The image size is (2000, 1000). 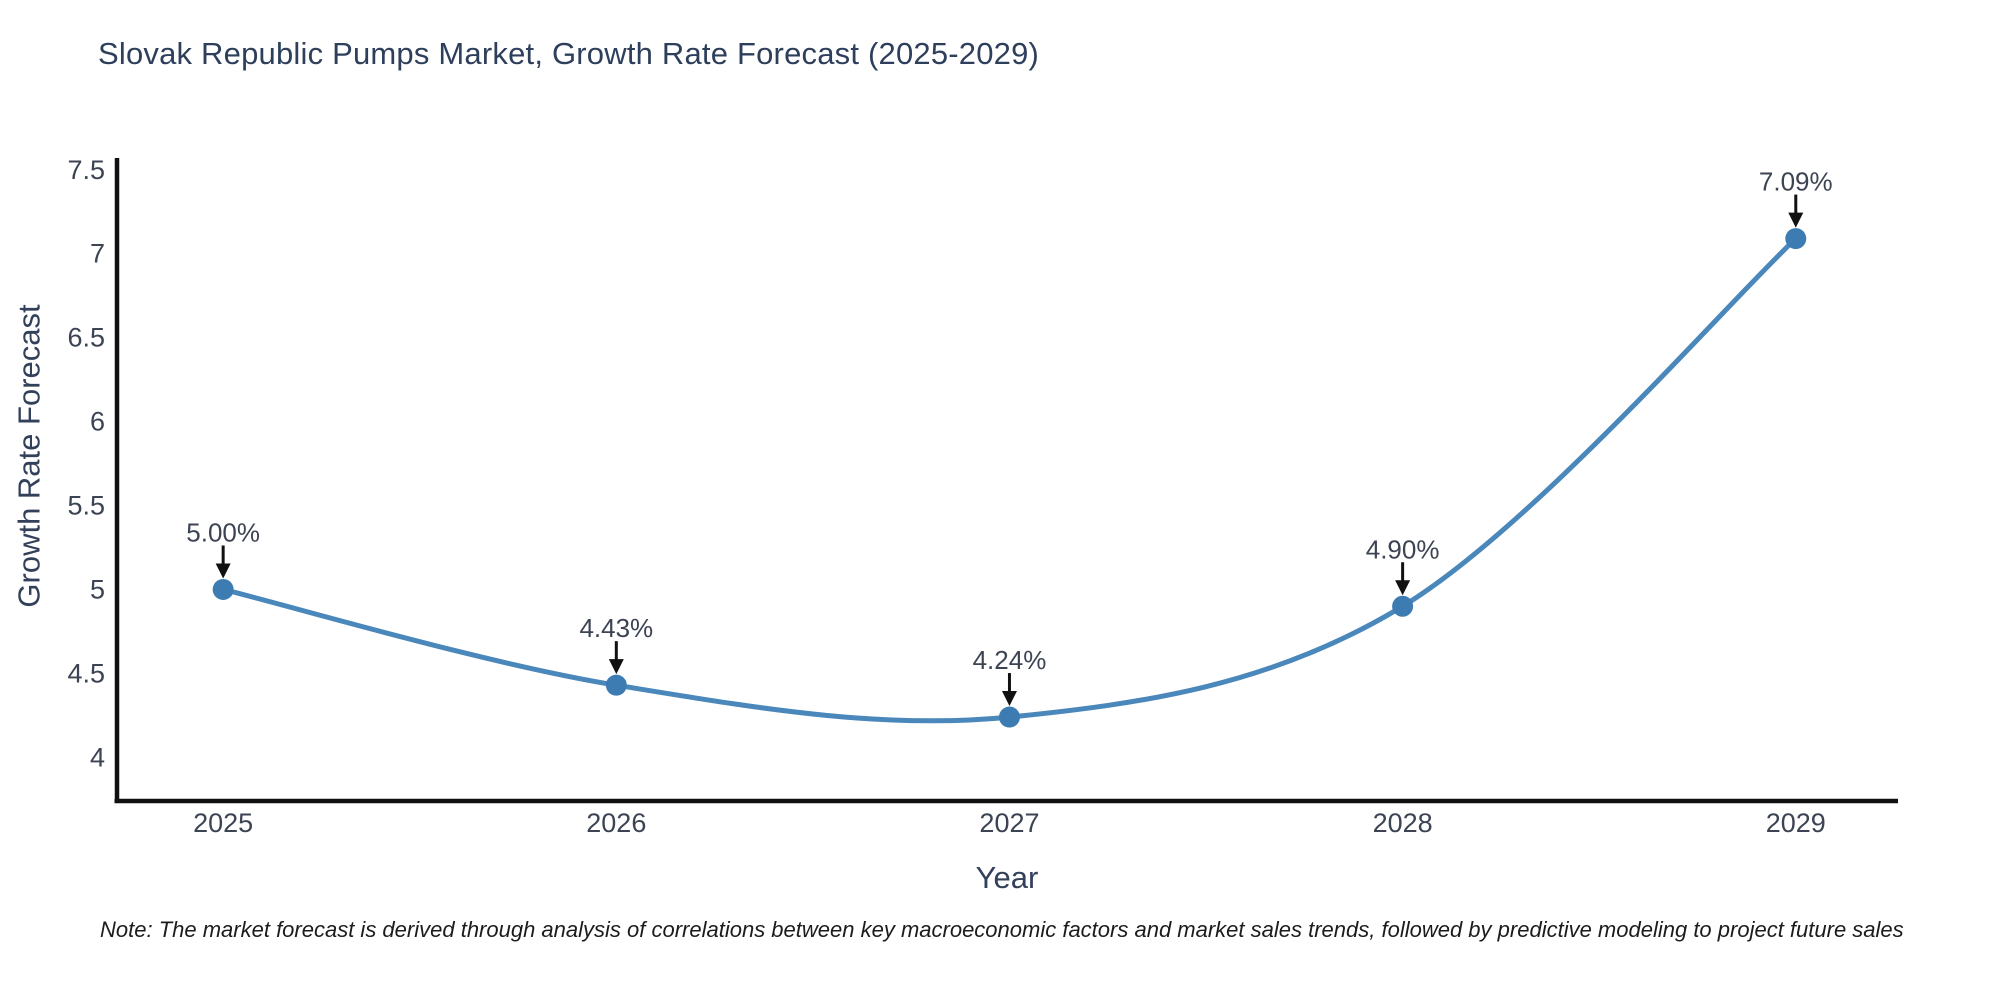 I want to click on annotation-label: 7.09%, so click(x=1796, y=182).